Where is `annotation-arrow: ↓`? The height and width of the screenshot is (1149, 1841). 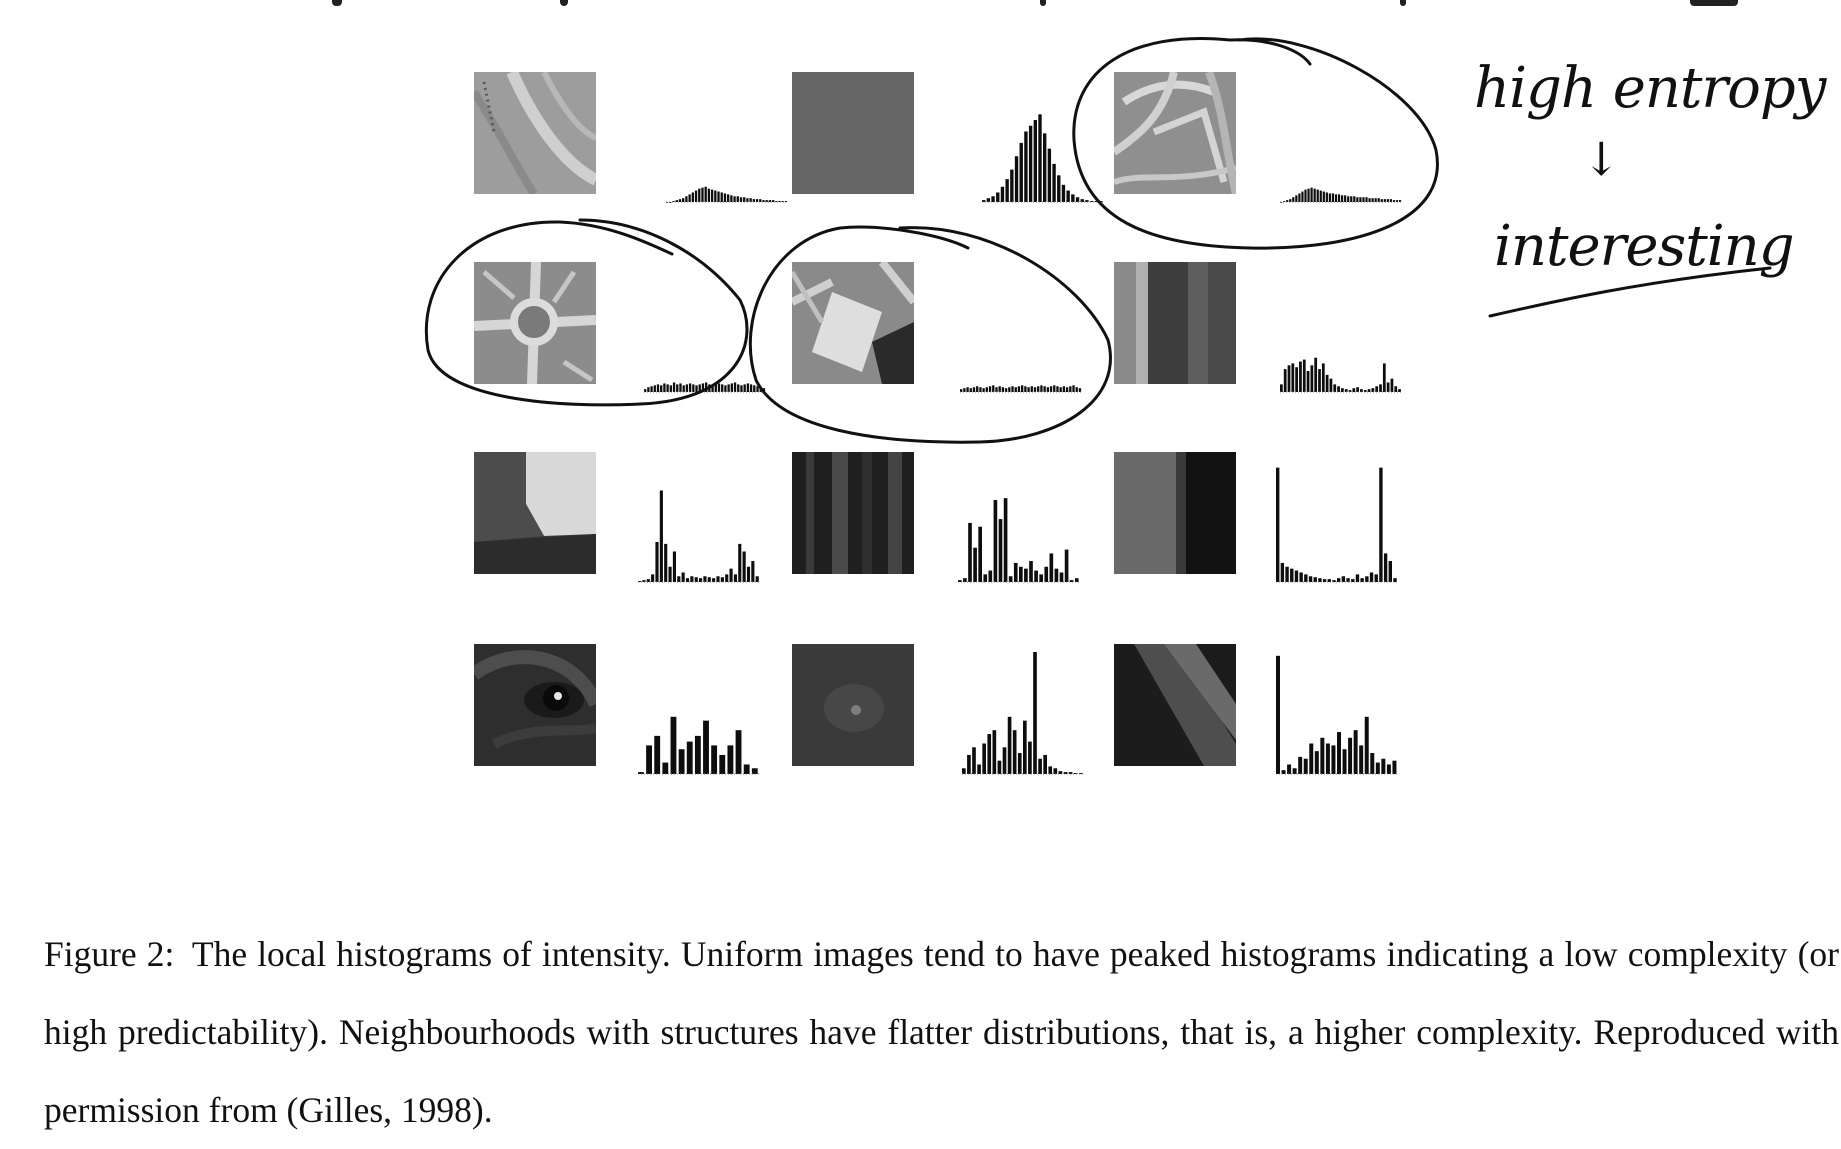 annotation-arrow: ↓ is located at coordinates (1601, 159).